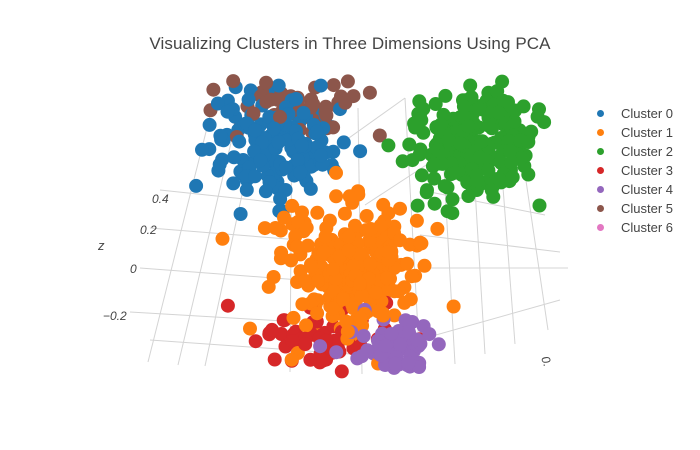  I want to click on z-tick-label: 0.4, so click(160, 199).